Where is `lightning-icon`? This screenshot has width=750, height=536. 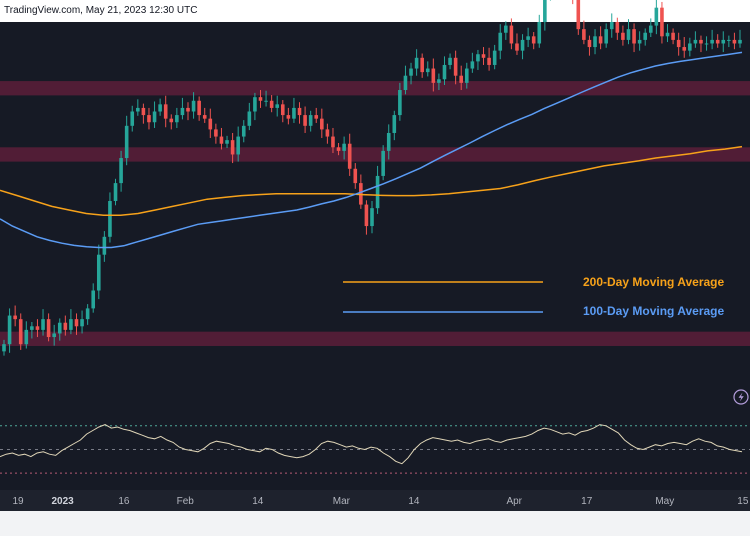 lightning-icon is located at coordinates (741, 397).